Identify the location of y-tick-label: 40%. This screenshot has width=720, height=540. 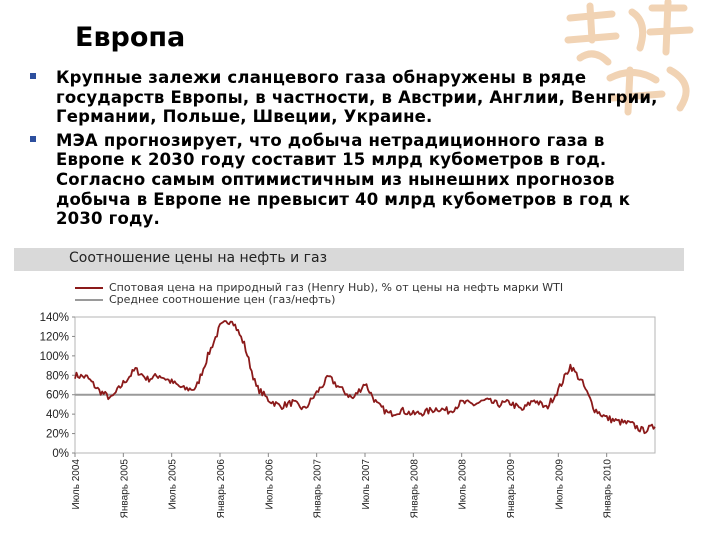
(57, 415).